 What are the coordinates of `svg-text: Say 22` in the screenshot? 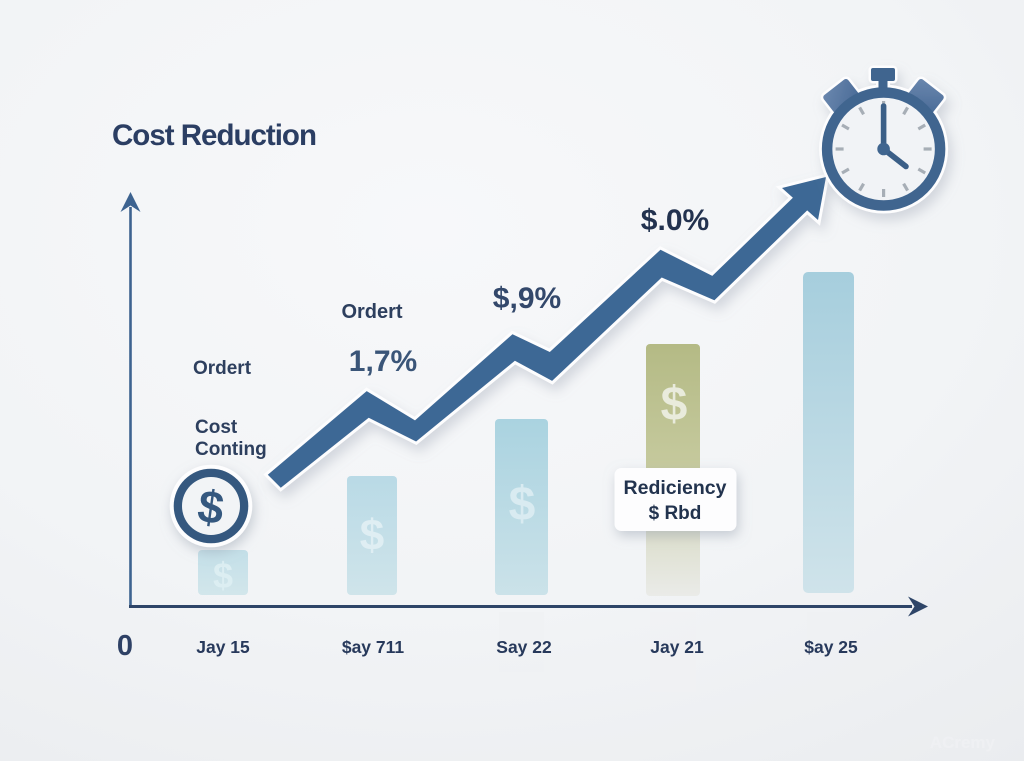 It's located at (524, 647).